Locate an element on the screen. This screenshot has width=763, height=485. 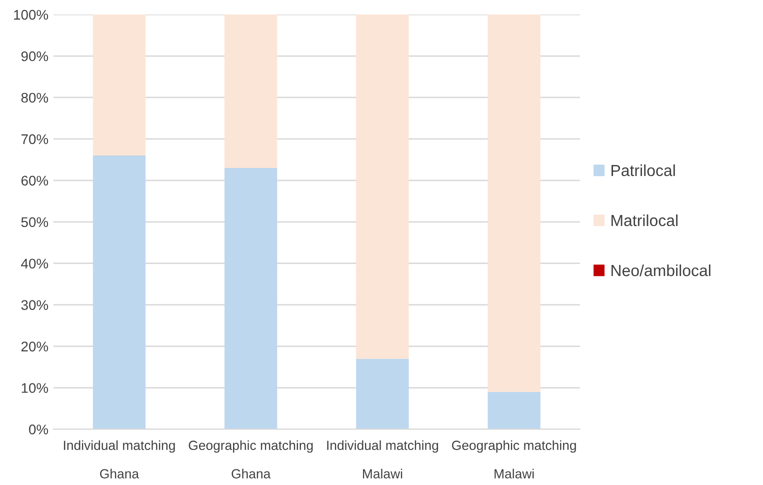
y-tick-label: 10% is located at coordinates (35, 388).